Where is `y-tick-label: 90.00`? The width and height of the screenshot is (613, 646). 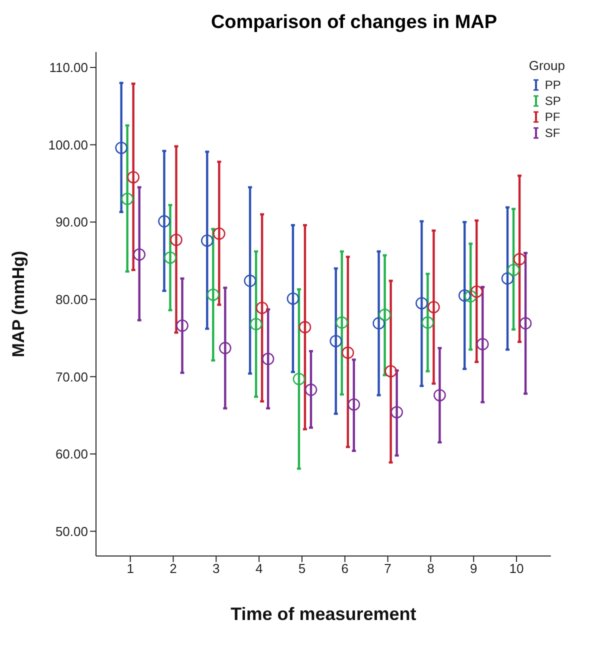 y-tick-label: 90.00 is located at coordinates (71, 222).